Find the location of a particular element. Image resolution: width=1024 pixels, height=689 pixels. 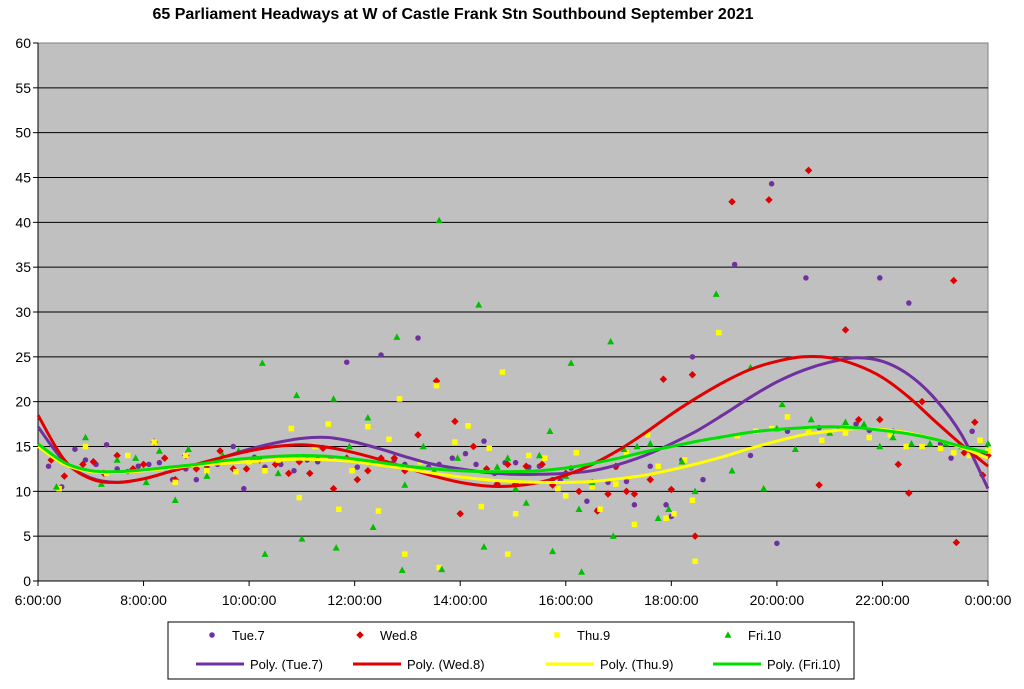

x-tick-label: 22:00:00 is located at coordinates (882, 600).